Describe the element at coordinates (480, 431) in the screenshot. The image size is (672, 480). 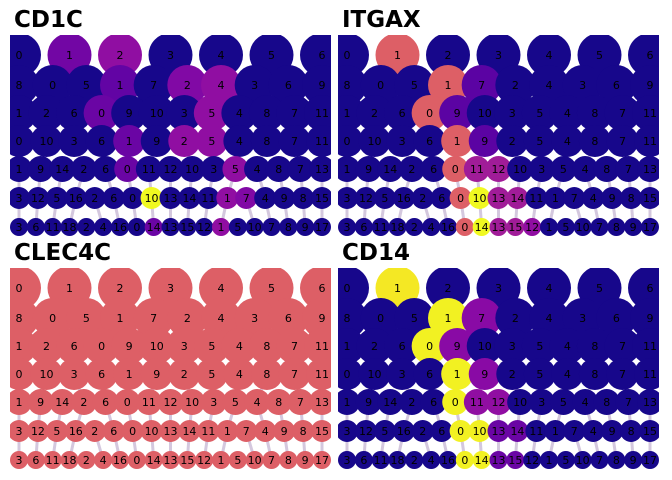
I see `cluster-label: 10` at that location.